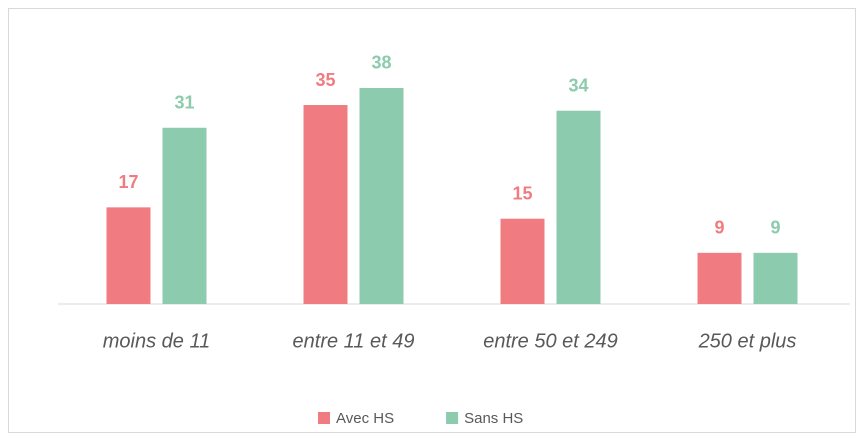 The height and width of the screenshot is (441, 864). Describe the element at coordinates (493, 418) in the screenshot. I see `legend-label: Sans HS` at that location.